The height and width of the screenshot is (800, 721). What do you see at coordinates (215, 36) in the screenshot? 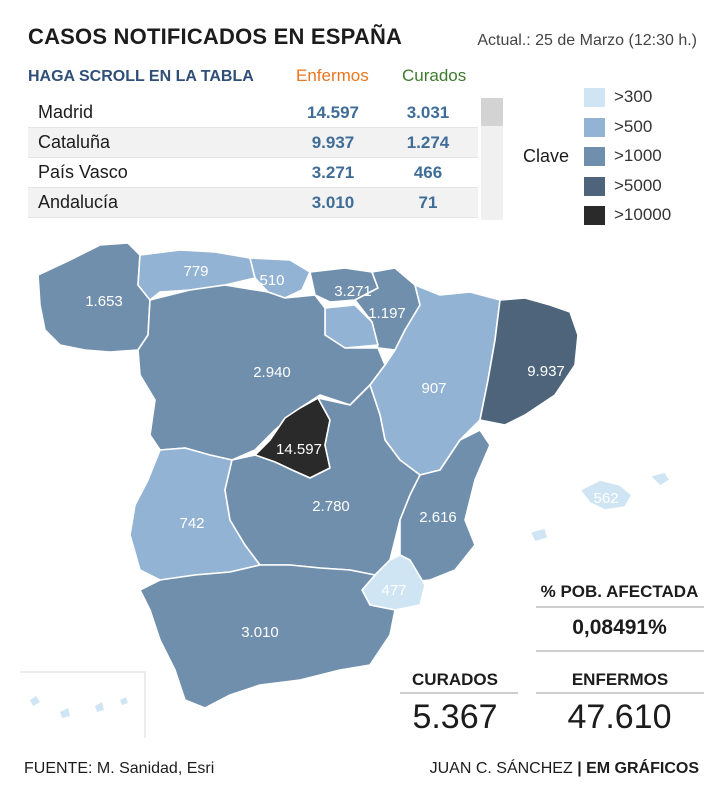
I see `page-title: CASOS NOTIFICADOS EN ESPAÑA` at bounding box center [215, 36].